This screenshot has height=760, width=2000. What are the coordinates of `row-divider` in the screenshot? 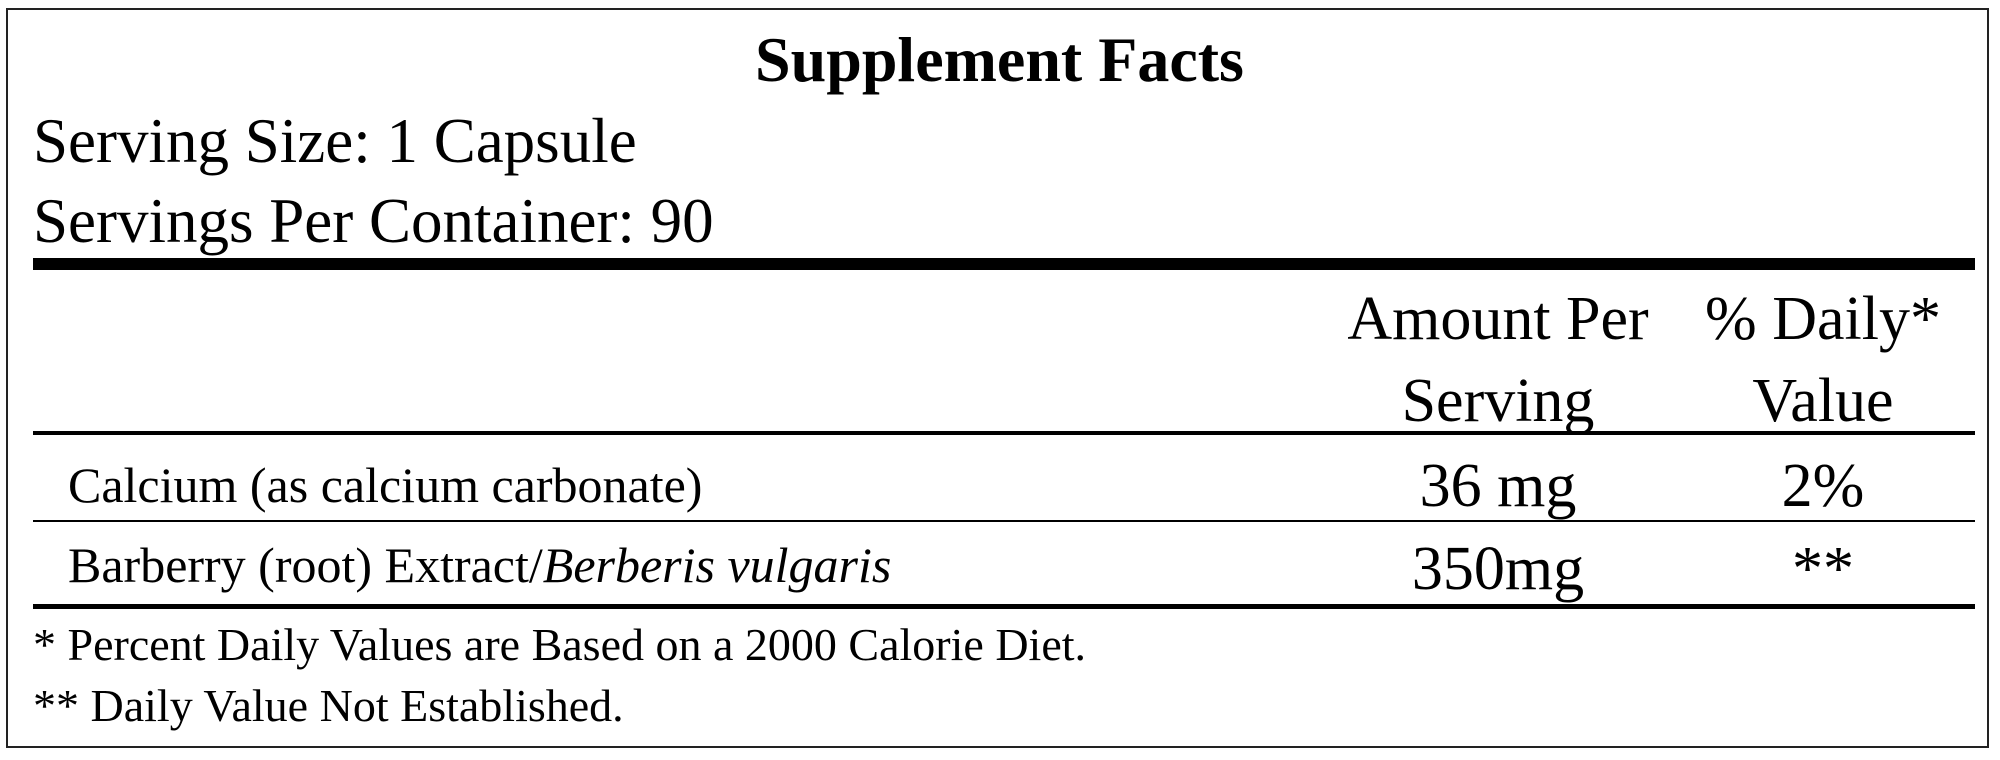 It's located at (1004, 521).